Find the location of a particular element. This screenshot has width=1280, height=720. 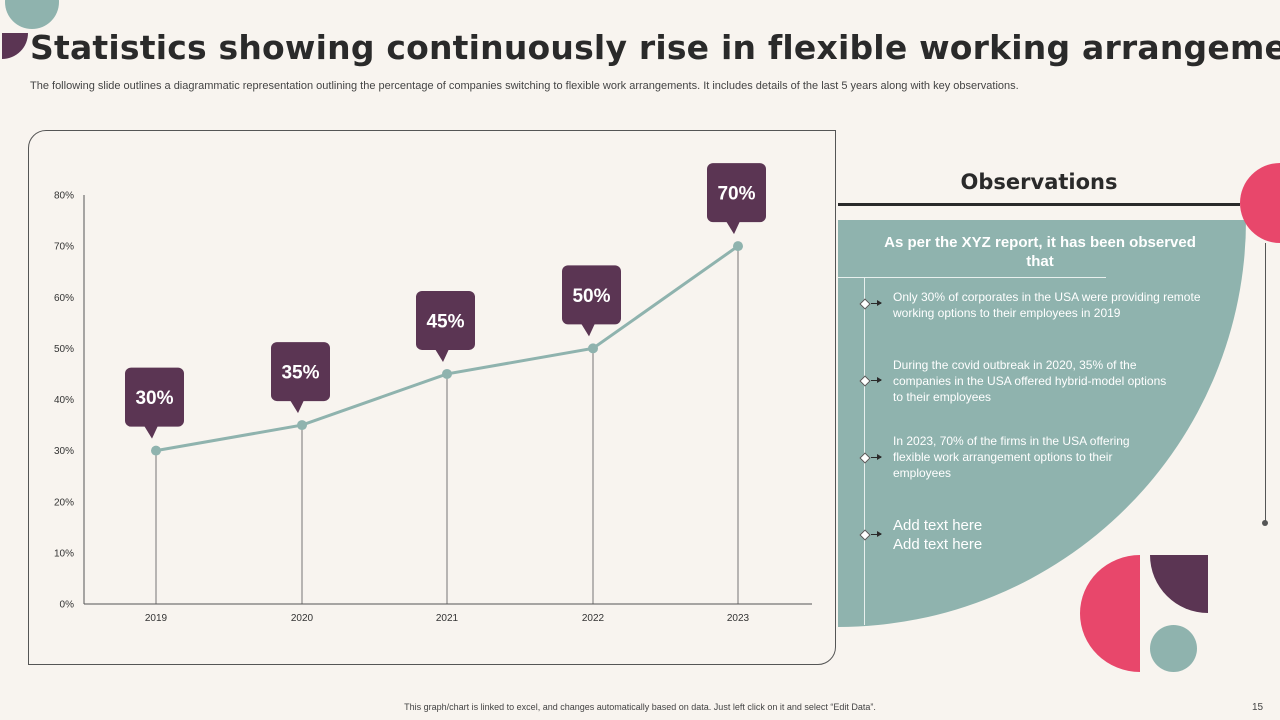

y-tick-label: 0% is located at coordinates (67, 605).